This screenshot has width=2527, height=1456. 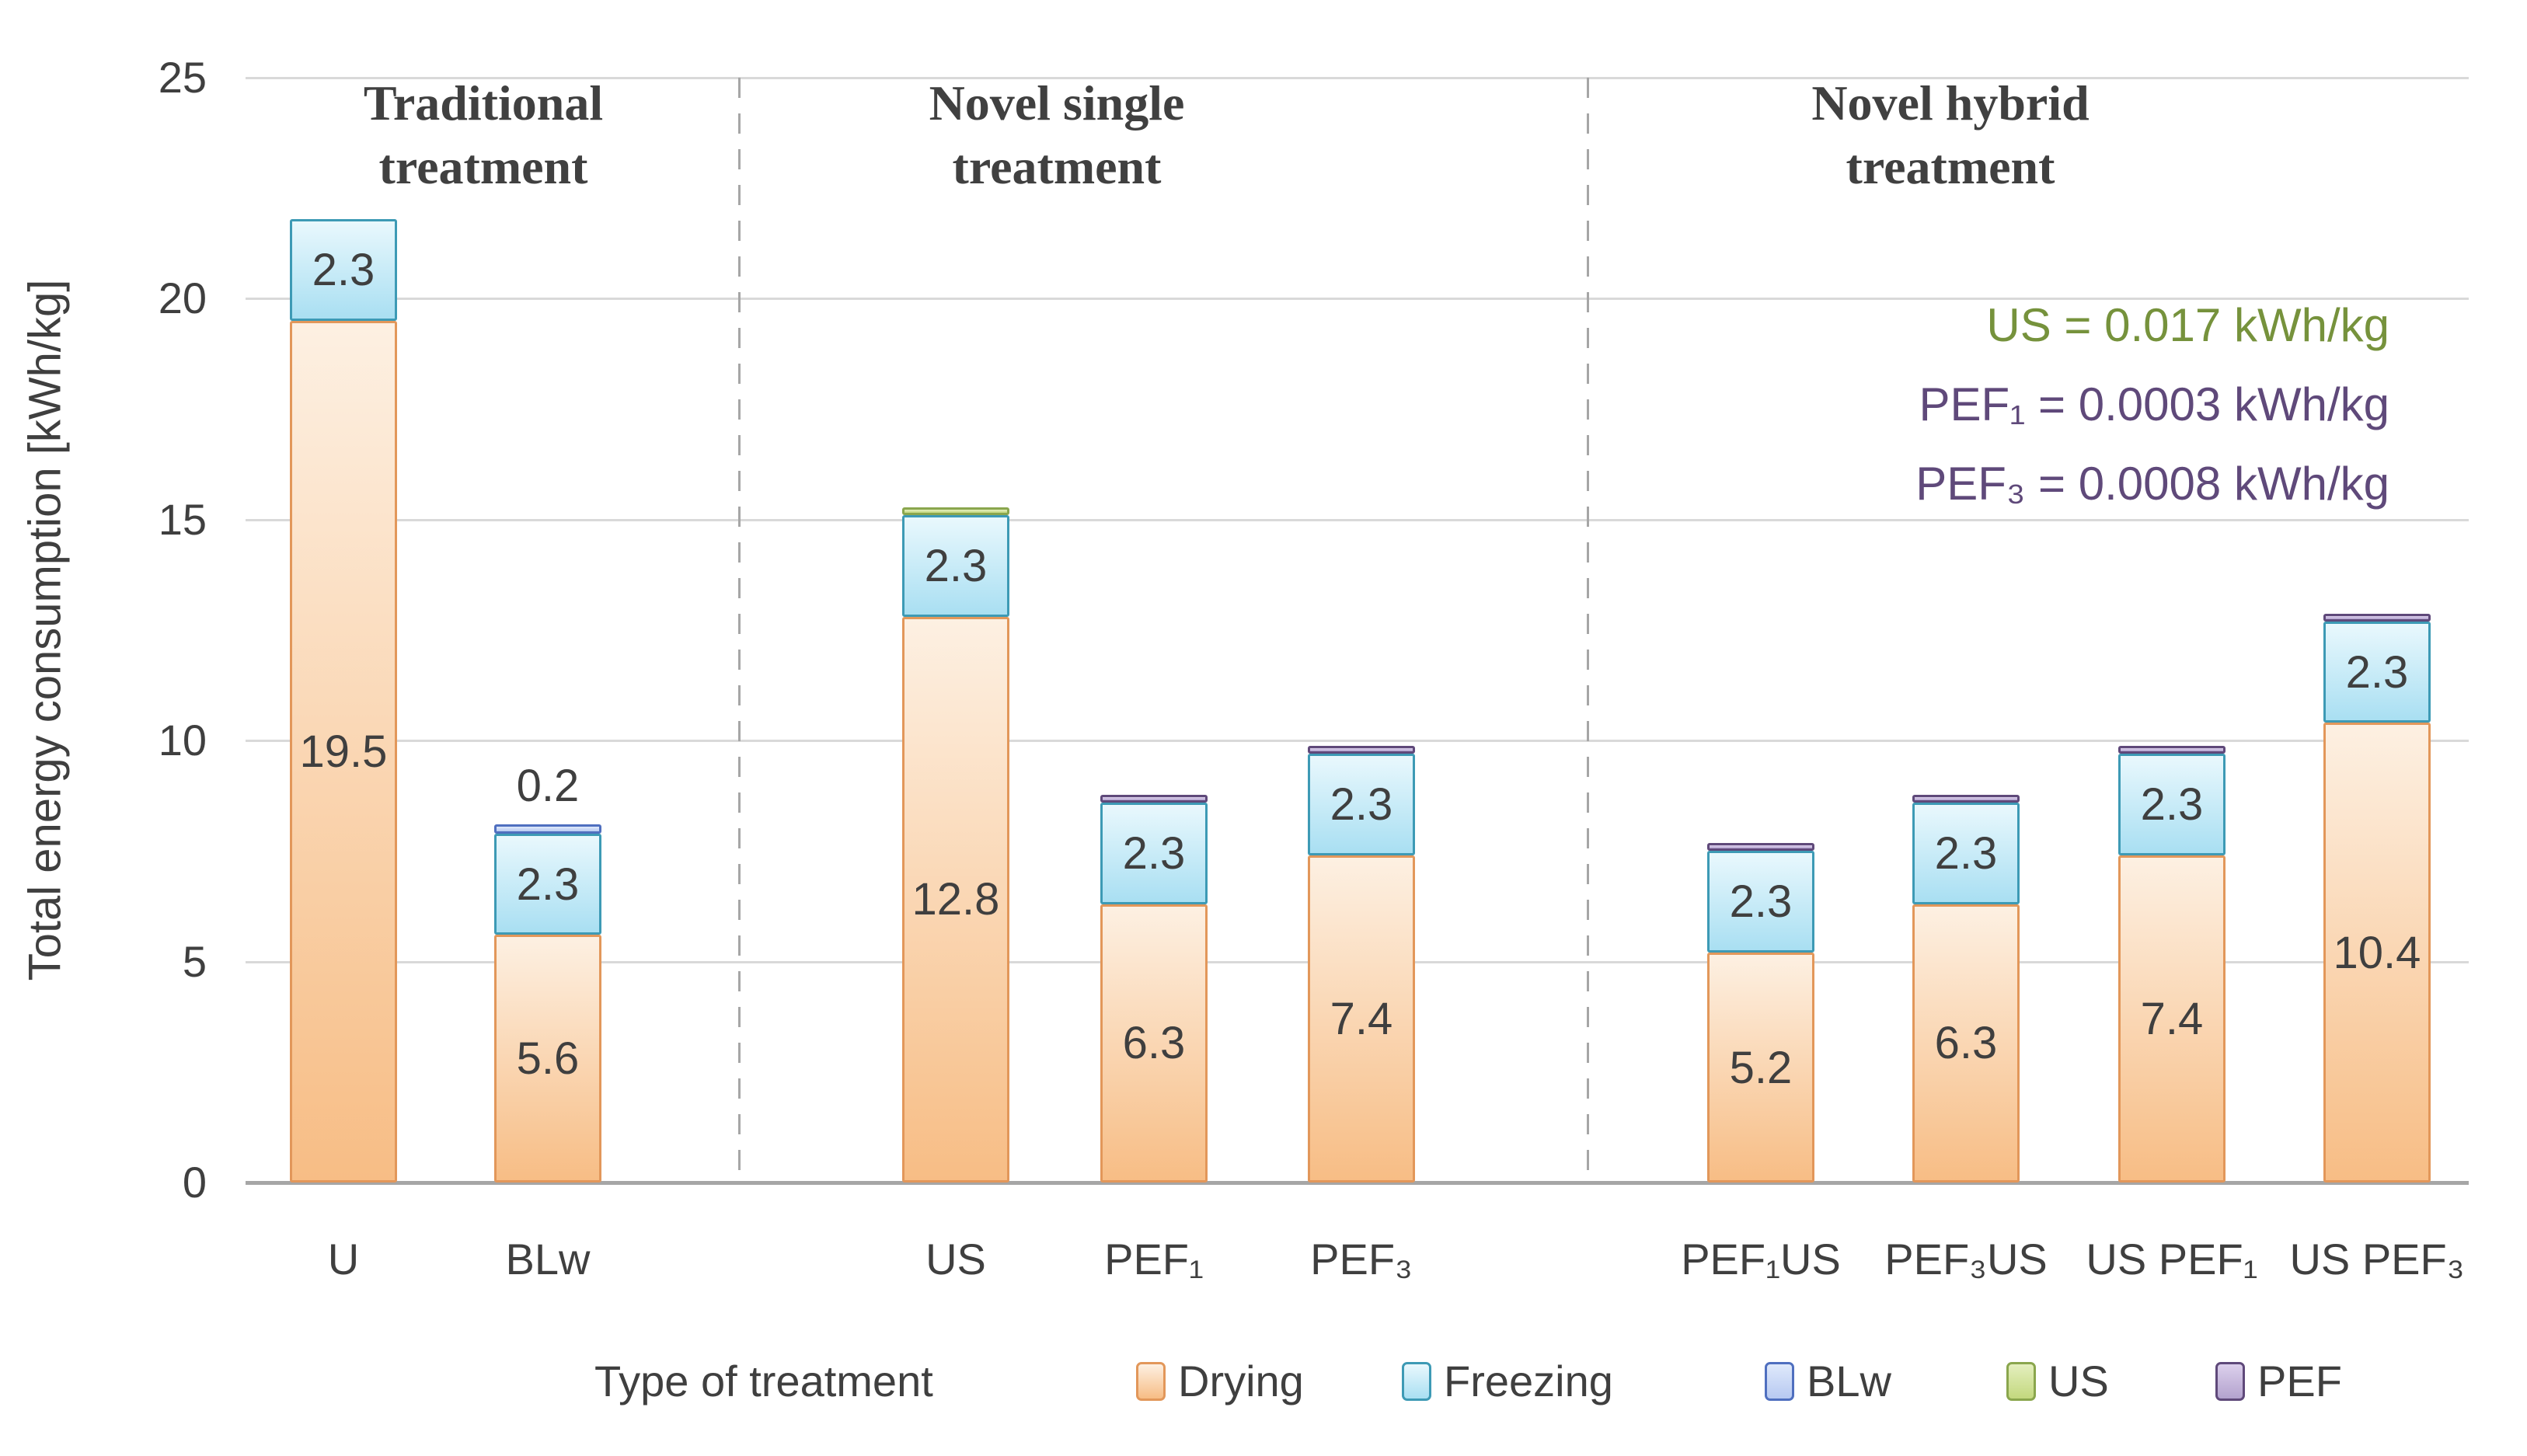 I want to click on bar-segment-drying: 19.5, so click(x=343, y=752).